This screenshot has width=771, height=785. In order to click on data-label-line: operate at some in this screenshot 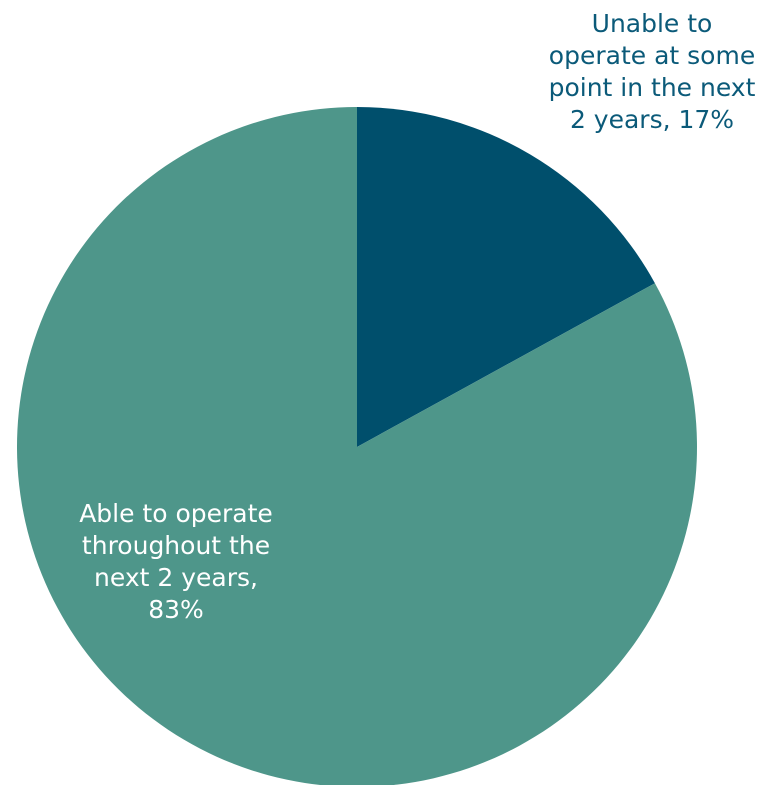, I will do `click(652, 55)`.